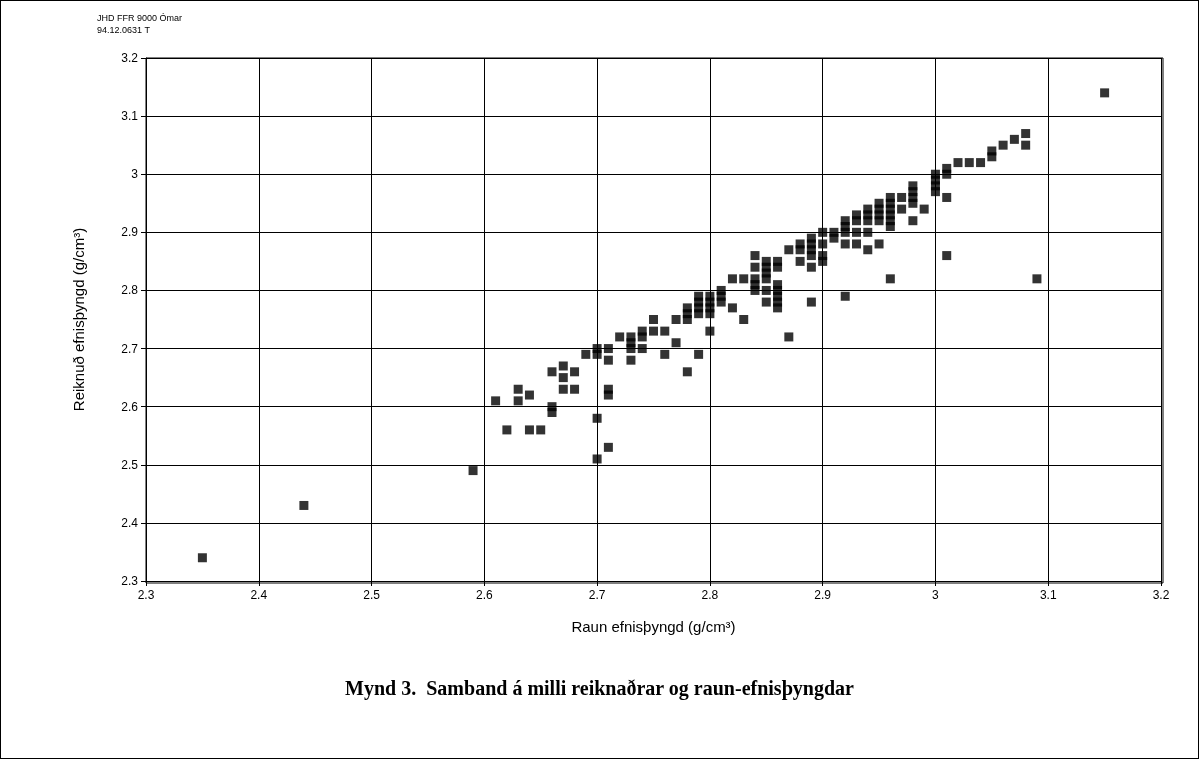 The width and height of the screenshot is (1199, 759). I want to click on x-tick-label: 2.3, so click(146, 595).